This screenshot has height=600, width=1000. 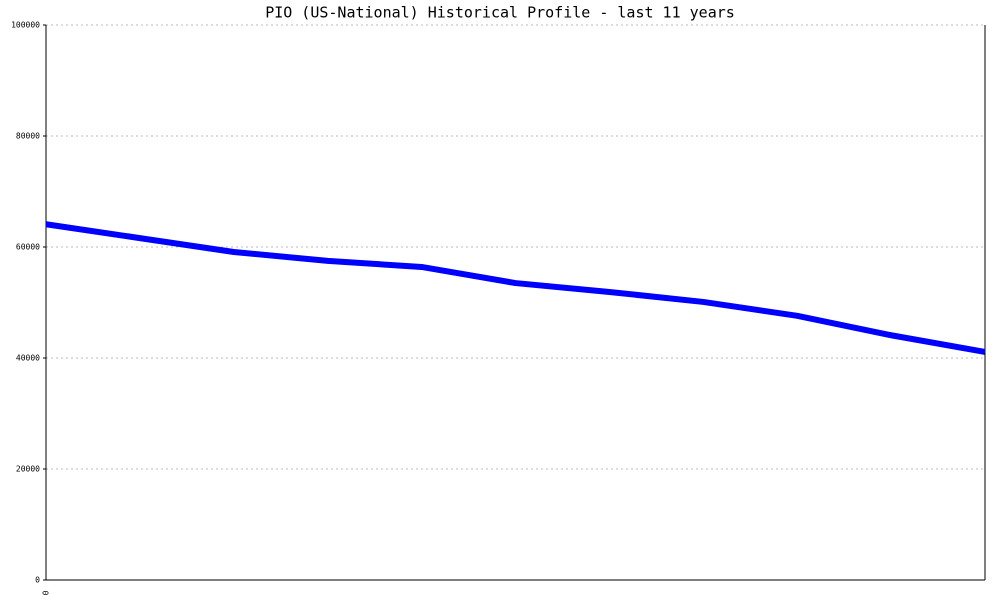 What do you see at coordinates (28, 136) in the screenshot?
I see `y-tick-label: 80000` at bounding box center [28, 136].